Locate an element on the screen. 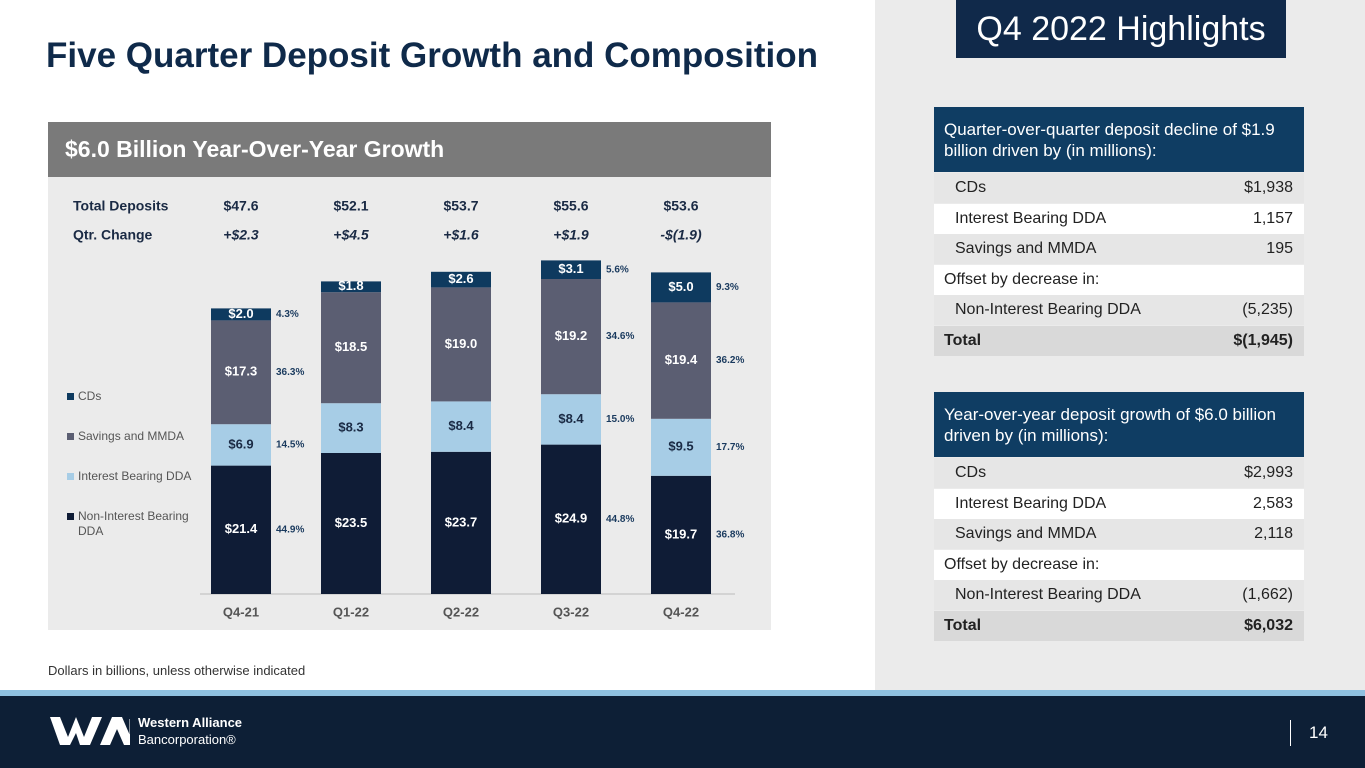 This screenshot has height=768, width=1365. cell-value: $6,032 is located at coordinates (1268, 625).